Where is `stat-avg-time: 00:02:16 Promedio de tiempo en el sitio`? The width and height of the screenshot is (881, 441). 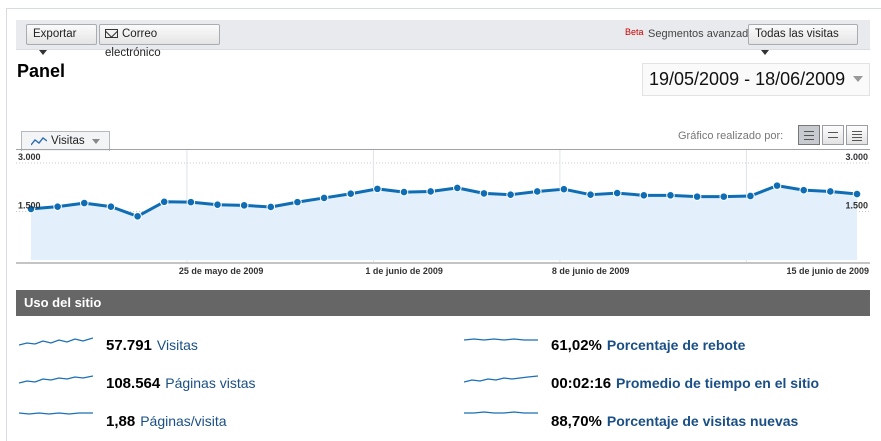 stat-avg-time: 00:02:16 Promedio de tiempo en el sitio is located at coordinates (685, 383).